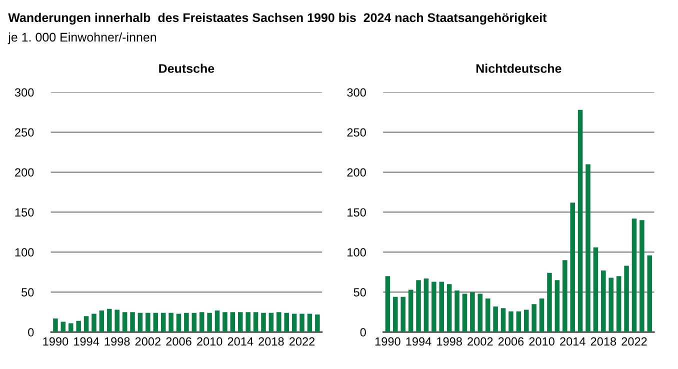 This screenshot has width=678, height=369. Describe the element at coordinates (541, 341) in the screenshot. I see `x-tick-label: 2010` at that location.